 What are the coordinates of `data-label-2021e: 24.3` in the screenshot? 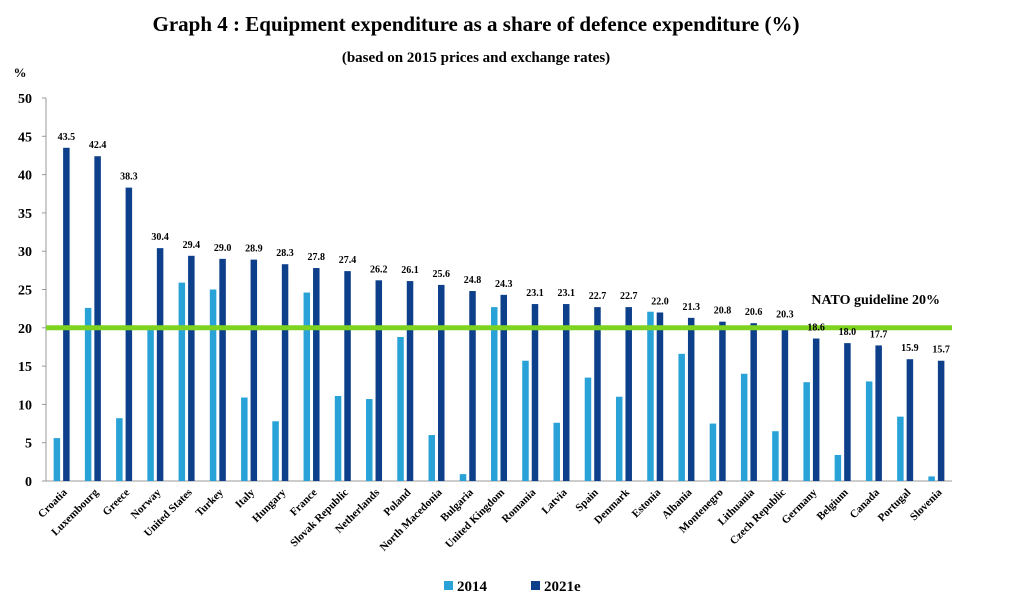 It's located at (504, 284).